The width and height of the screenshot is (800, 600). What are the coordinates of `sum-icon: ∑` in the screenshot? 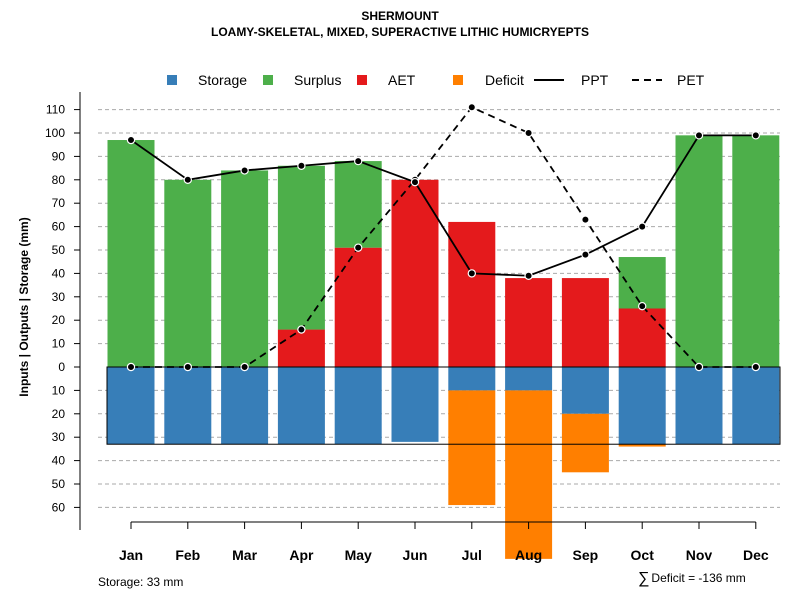 It's located at (644, 578).